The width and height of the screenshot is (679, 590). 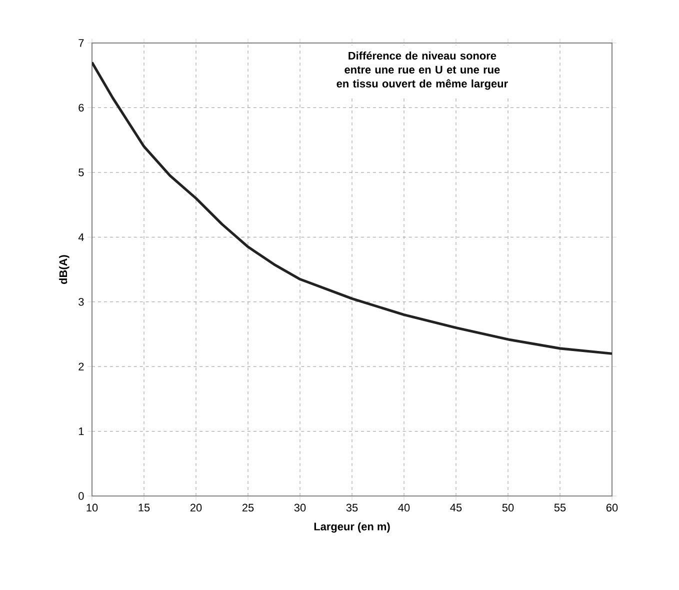 What do you see at coordinates (248, 508) in the screenshot?
I see `x-tick-label: 25` at bounding box center [248, 508].